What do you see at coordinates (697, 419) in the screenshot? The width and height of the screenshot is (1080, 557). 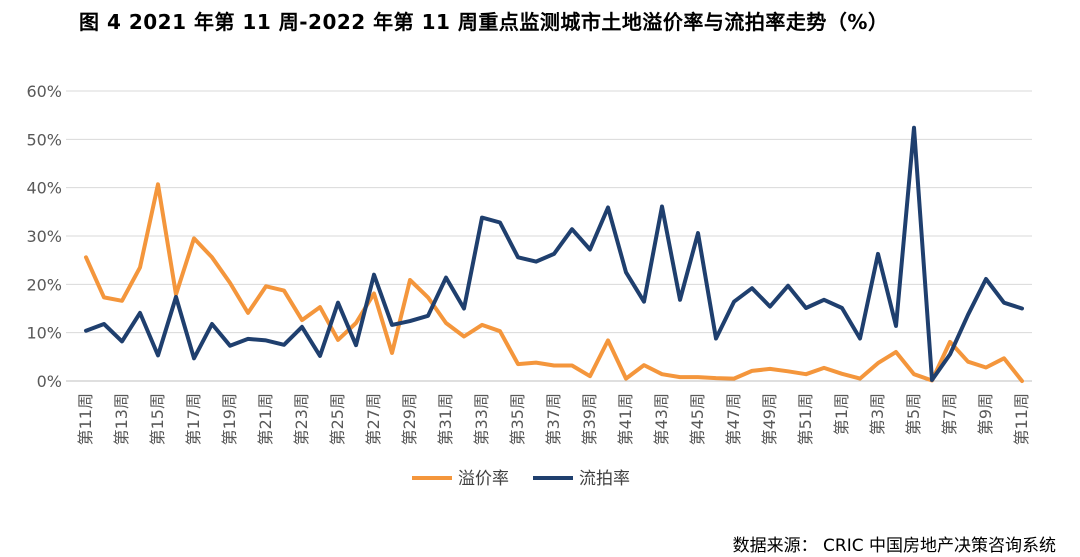 I see `x-tick-label: 第45周` at bounding box center [697, 419].